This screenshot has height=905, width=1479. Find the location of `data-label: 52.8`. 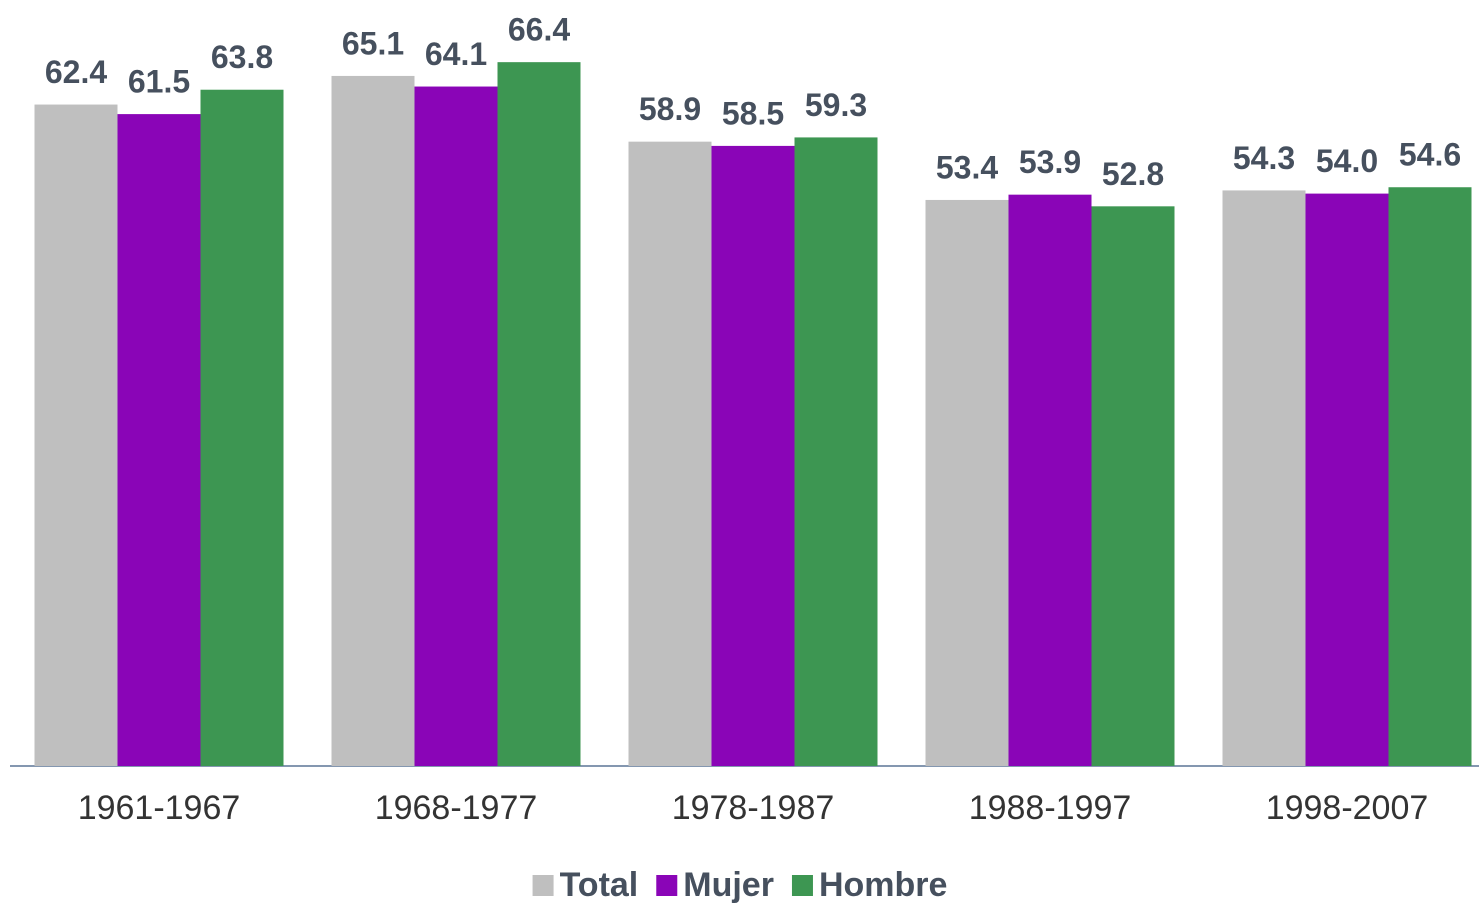

data-label: 52.8 is located at coordinates (1133, 174).